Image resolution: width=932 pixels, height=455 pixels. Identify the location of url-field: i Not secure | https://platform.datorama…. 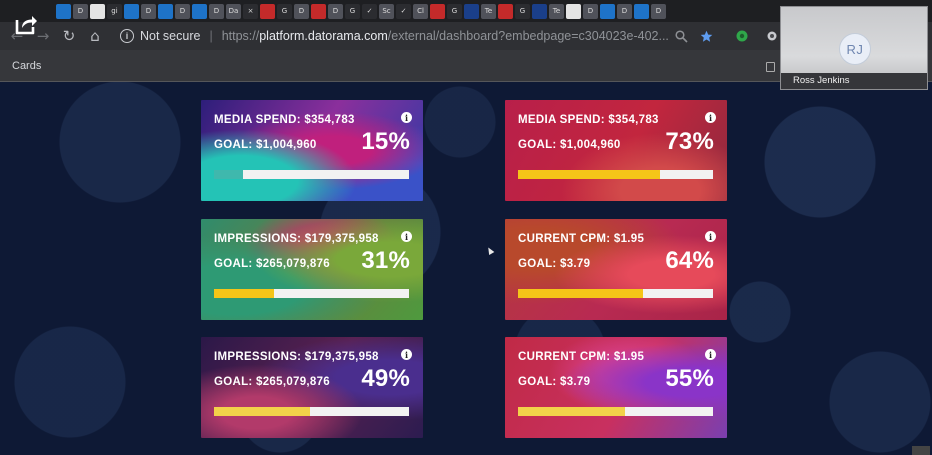
(400, 36).